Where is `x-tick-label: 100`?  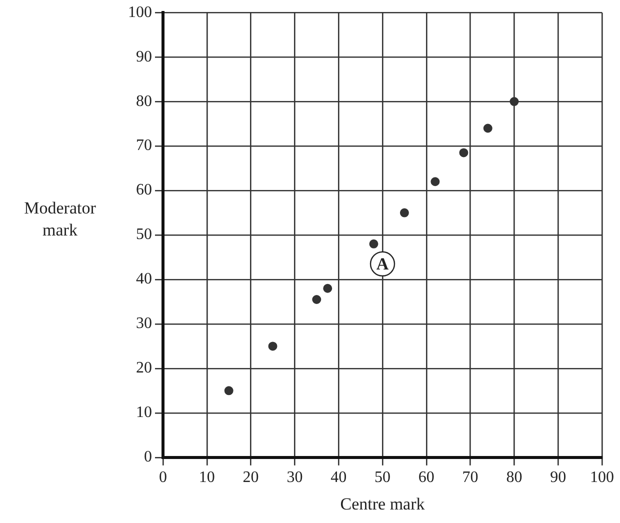 x-tick-label: 100 is located at coordinates (602, 477).